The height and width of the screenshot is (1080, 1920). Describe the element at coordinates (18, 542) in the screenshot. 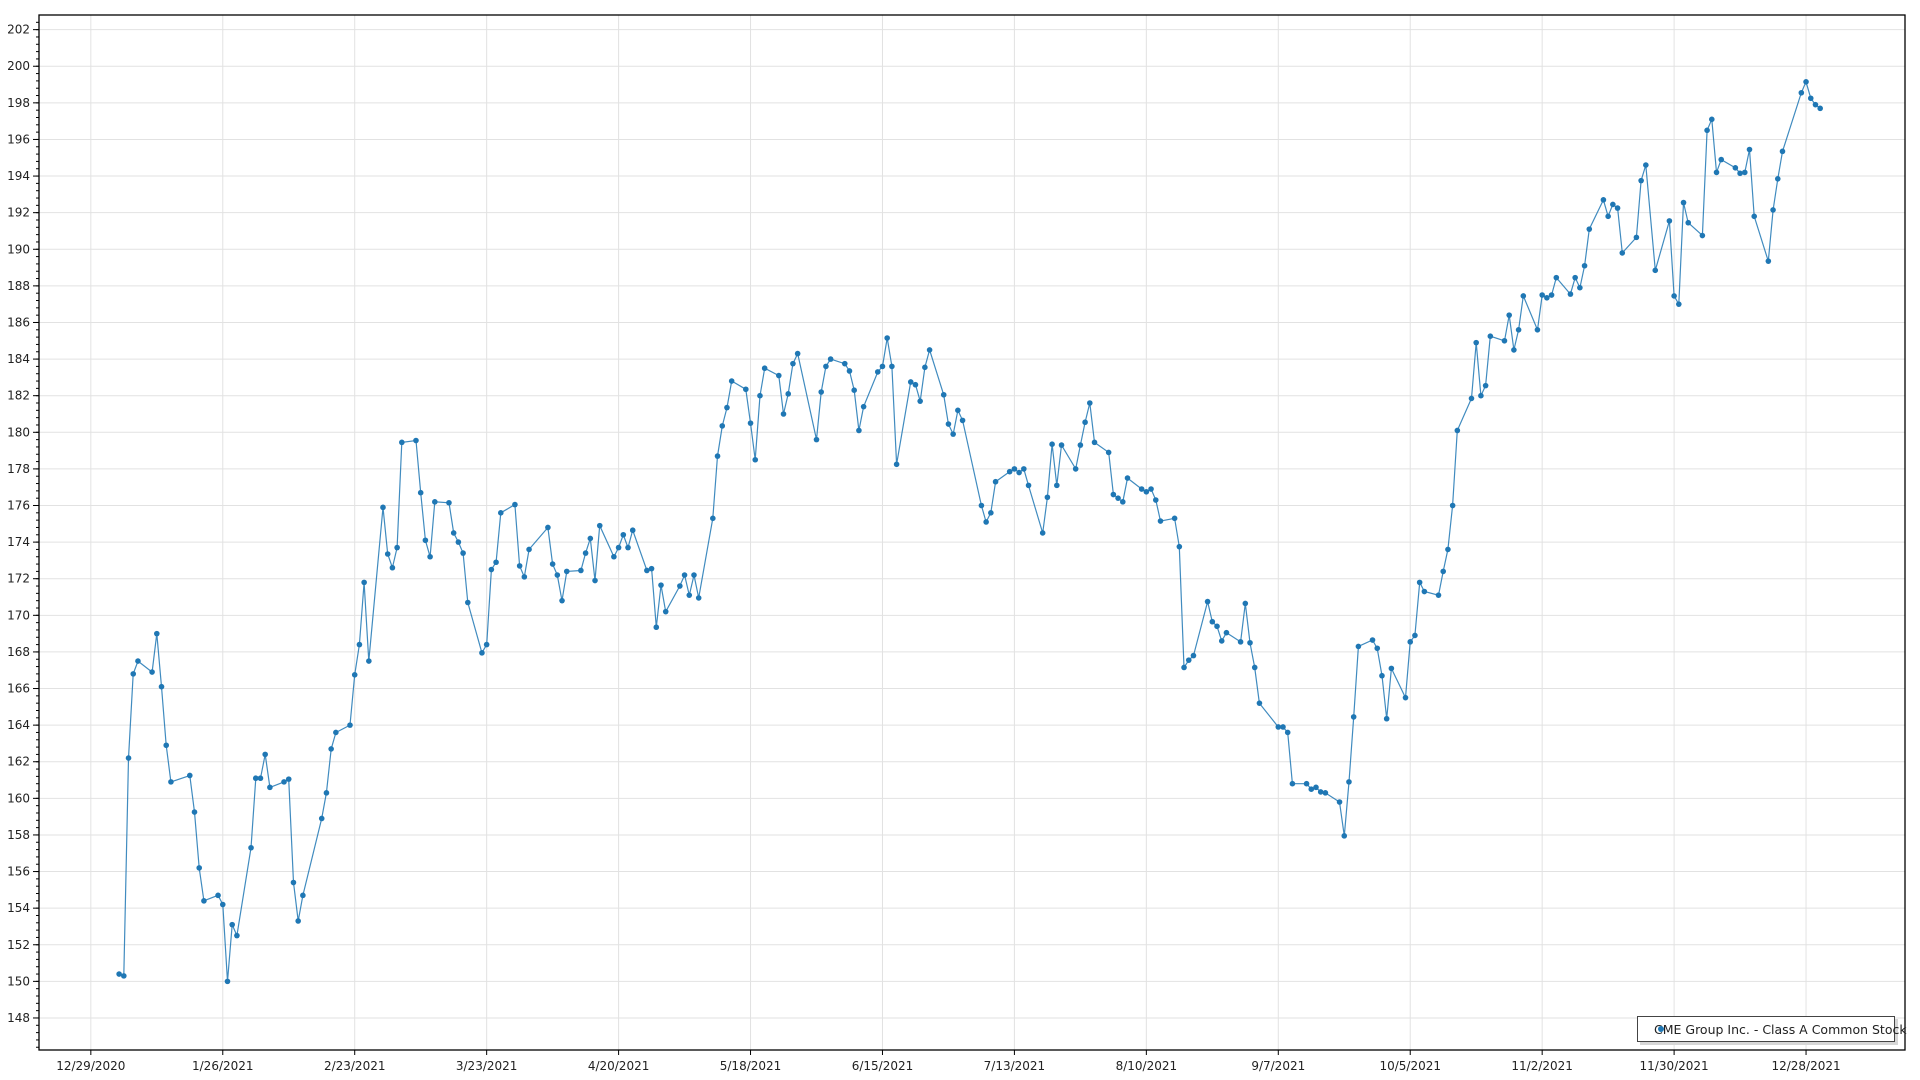

I see `y-tick-label: 174` at that location.